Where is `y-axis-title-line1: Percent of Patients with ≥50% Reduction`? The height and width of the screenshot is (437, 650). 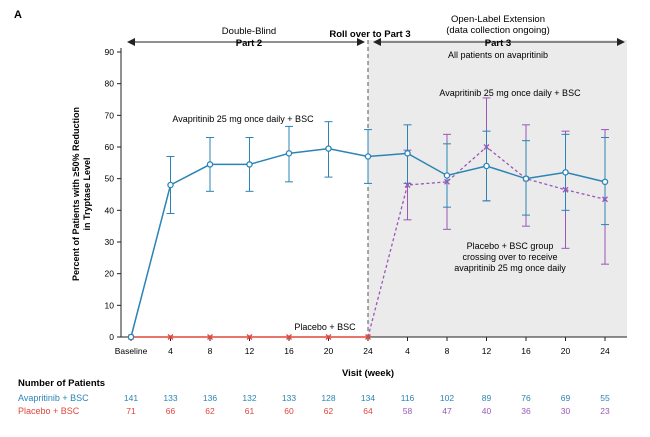
y-axis-title-line1: Percent of Patients with ≥50% Reduction is located at coordinates (76, 194).